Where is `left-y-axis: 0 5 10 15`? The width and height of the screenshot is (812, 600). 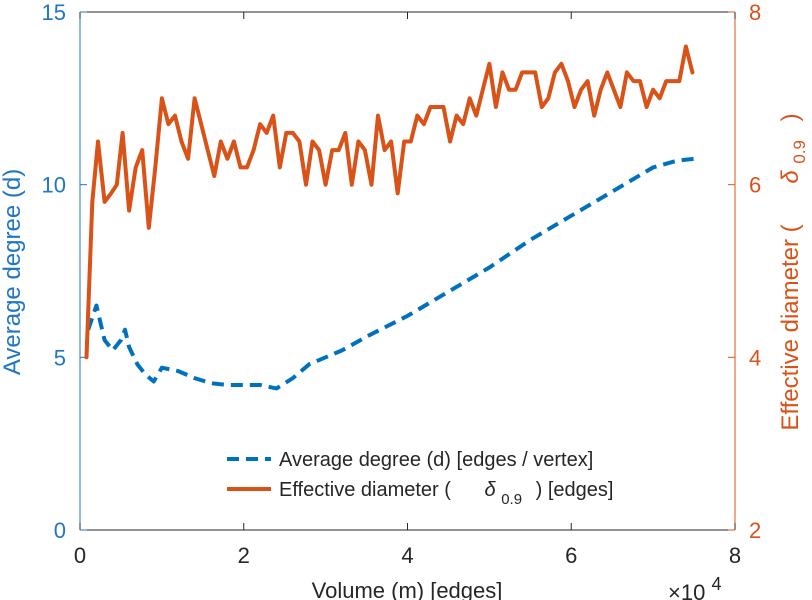
left-y-axis: 0 5 10 15 is located at coordinates (64, 271).